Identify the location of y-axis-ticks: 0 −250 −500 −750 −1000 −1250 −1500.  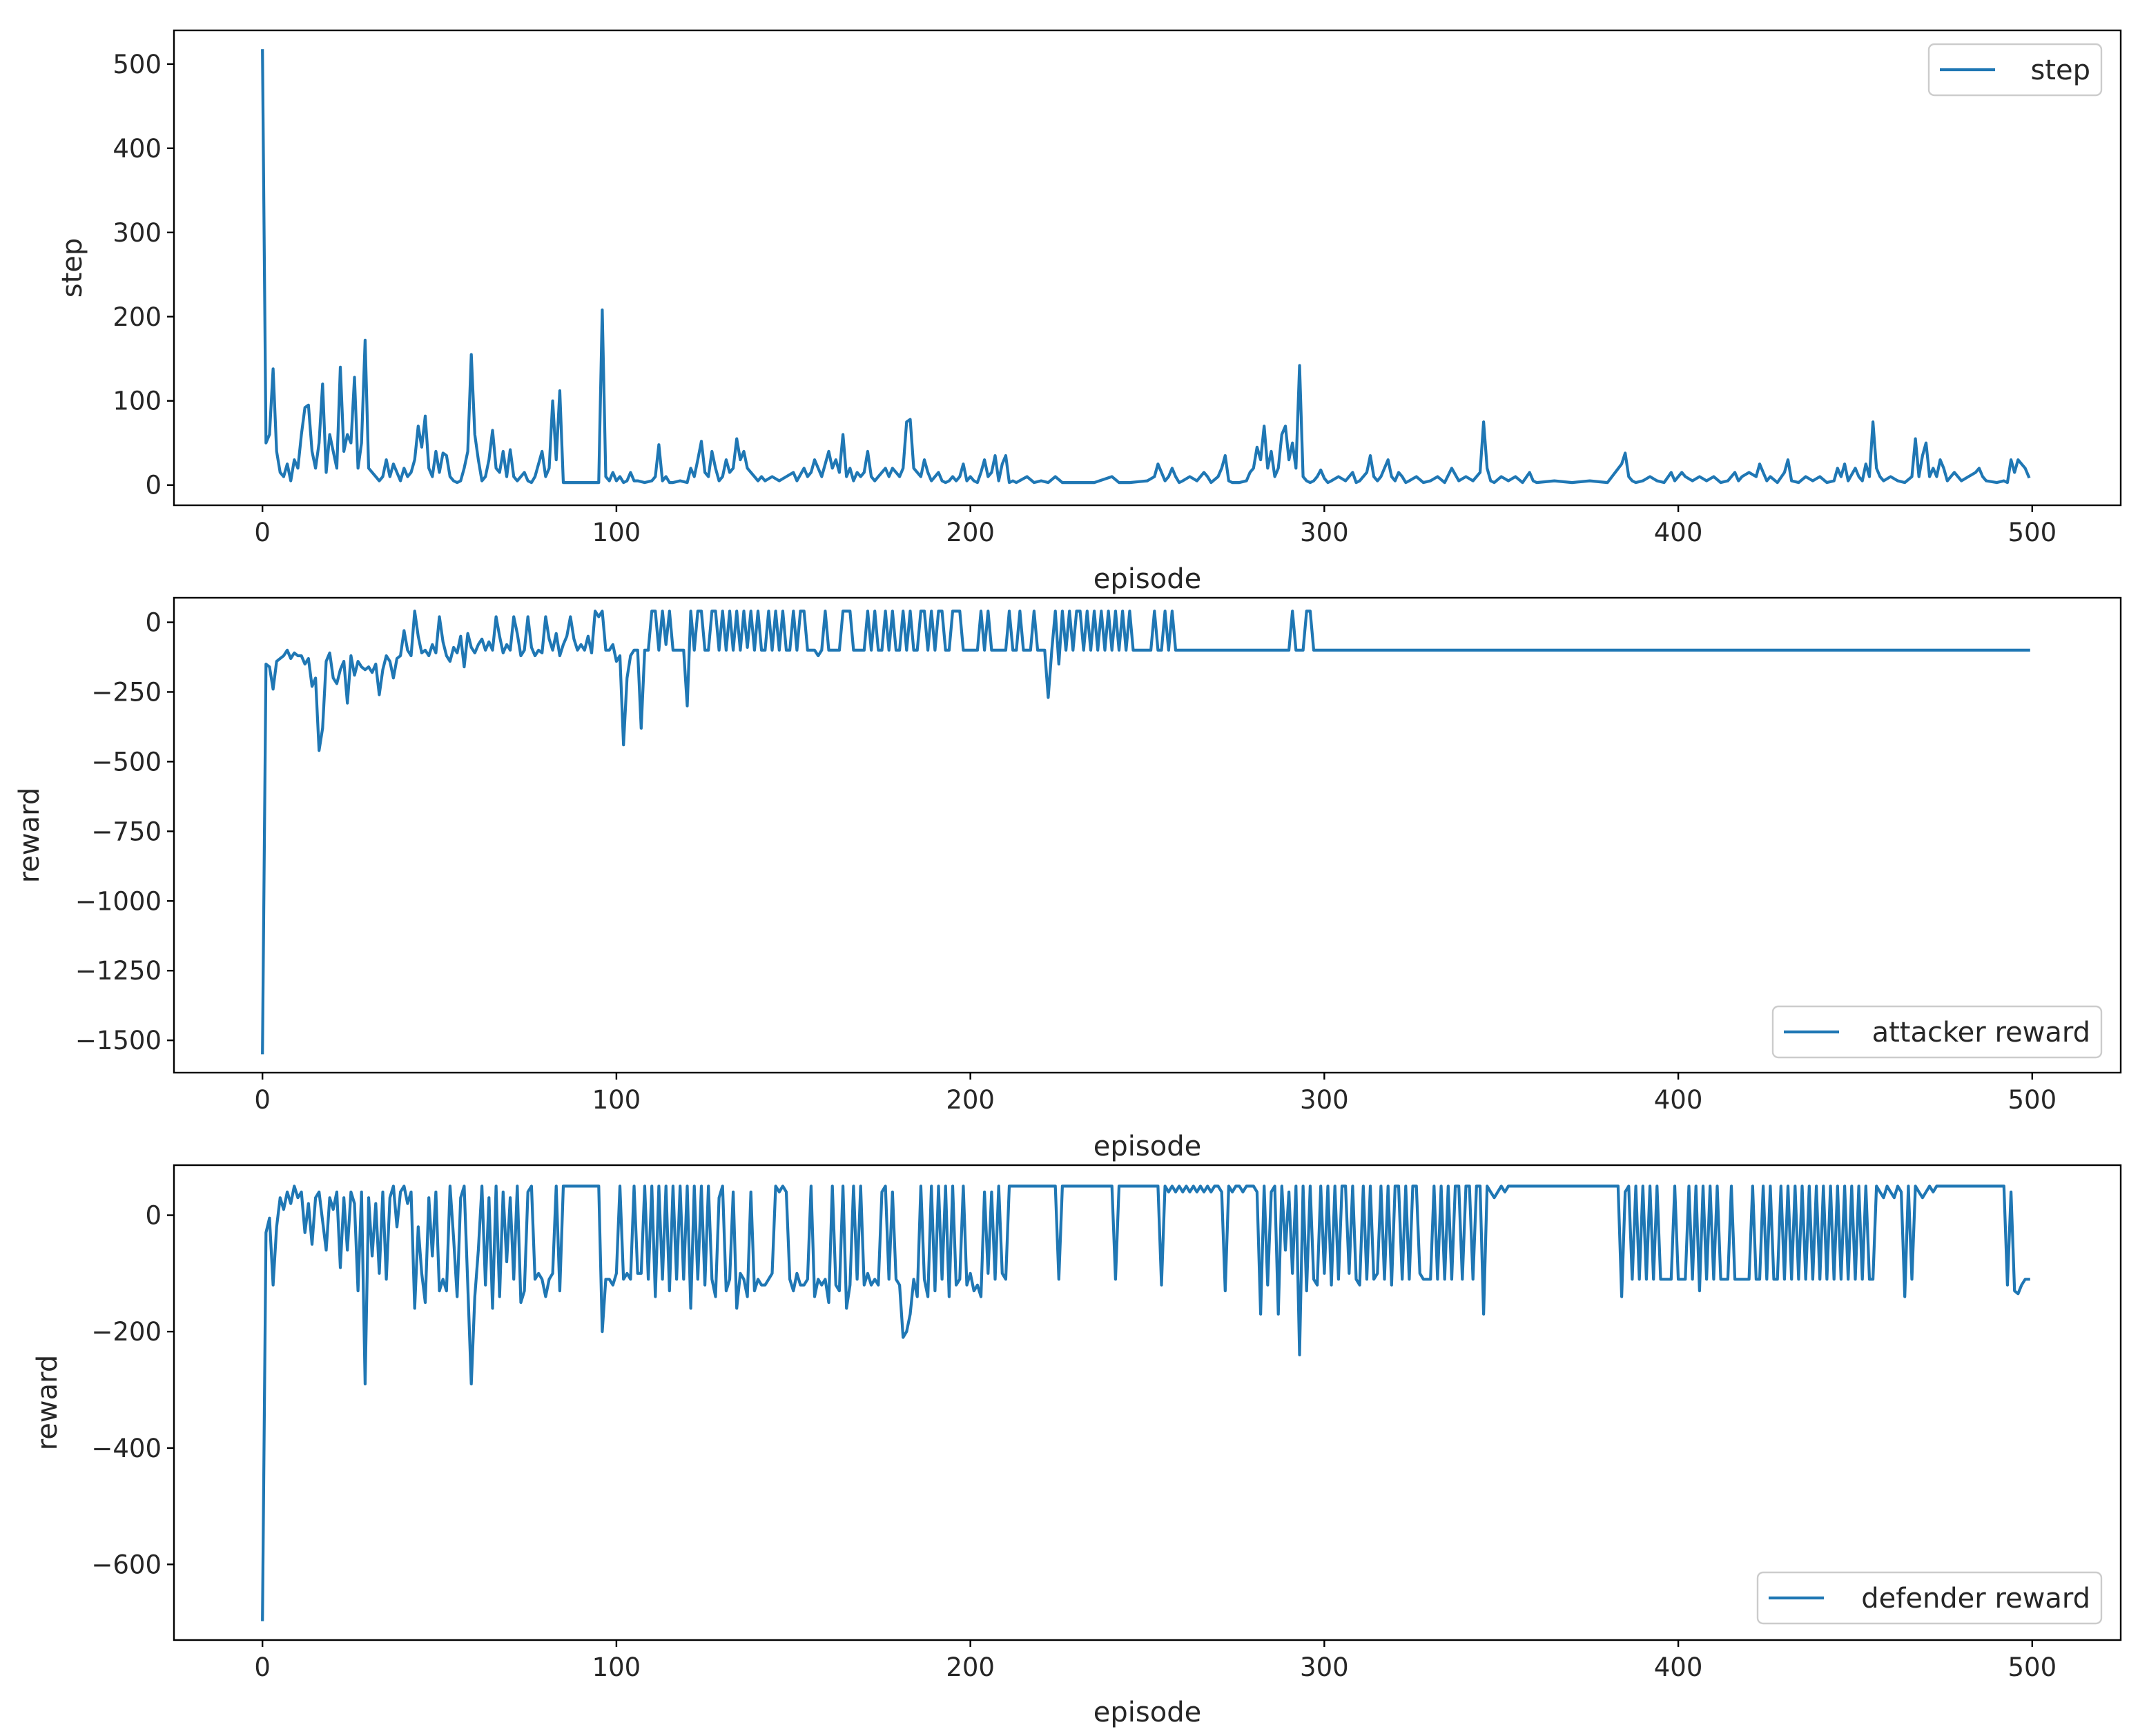
(124, 831).